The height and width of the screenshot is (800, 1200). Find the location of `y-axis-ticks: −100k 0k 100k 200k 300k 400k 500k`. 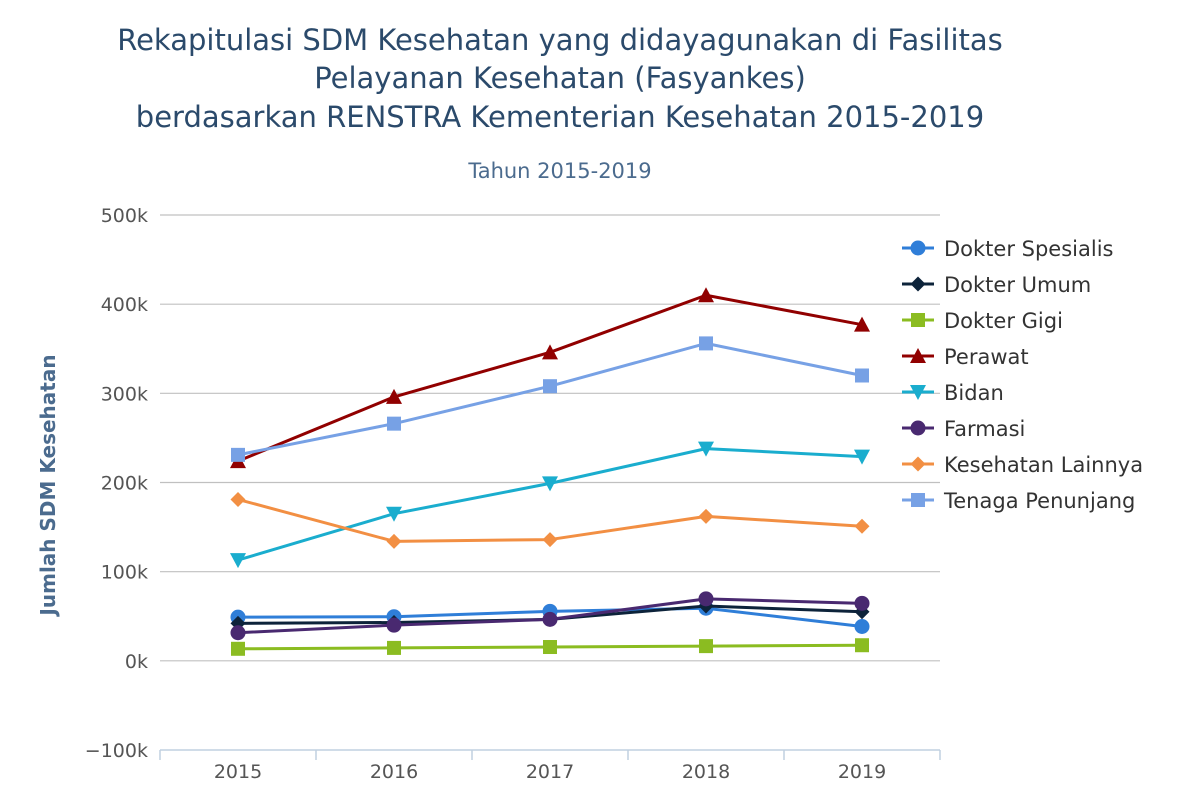

y-axis-ticks: −100k 0k 100k 200k 300k 400k 500k is located at coordinates (116, 483).